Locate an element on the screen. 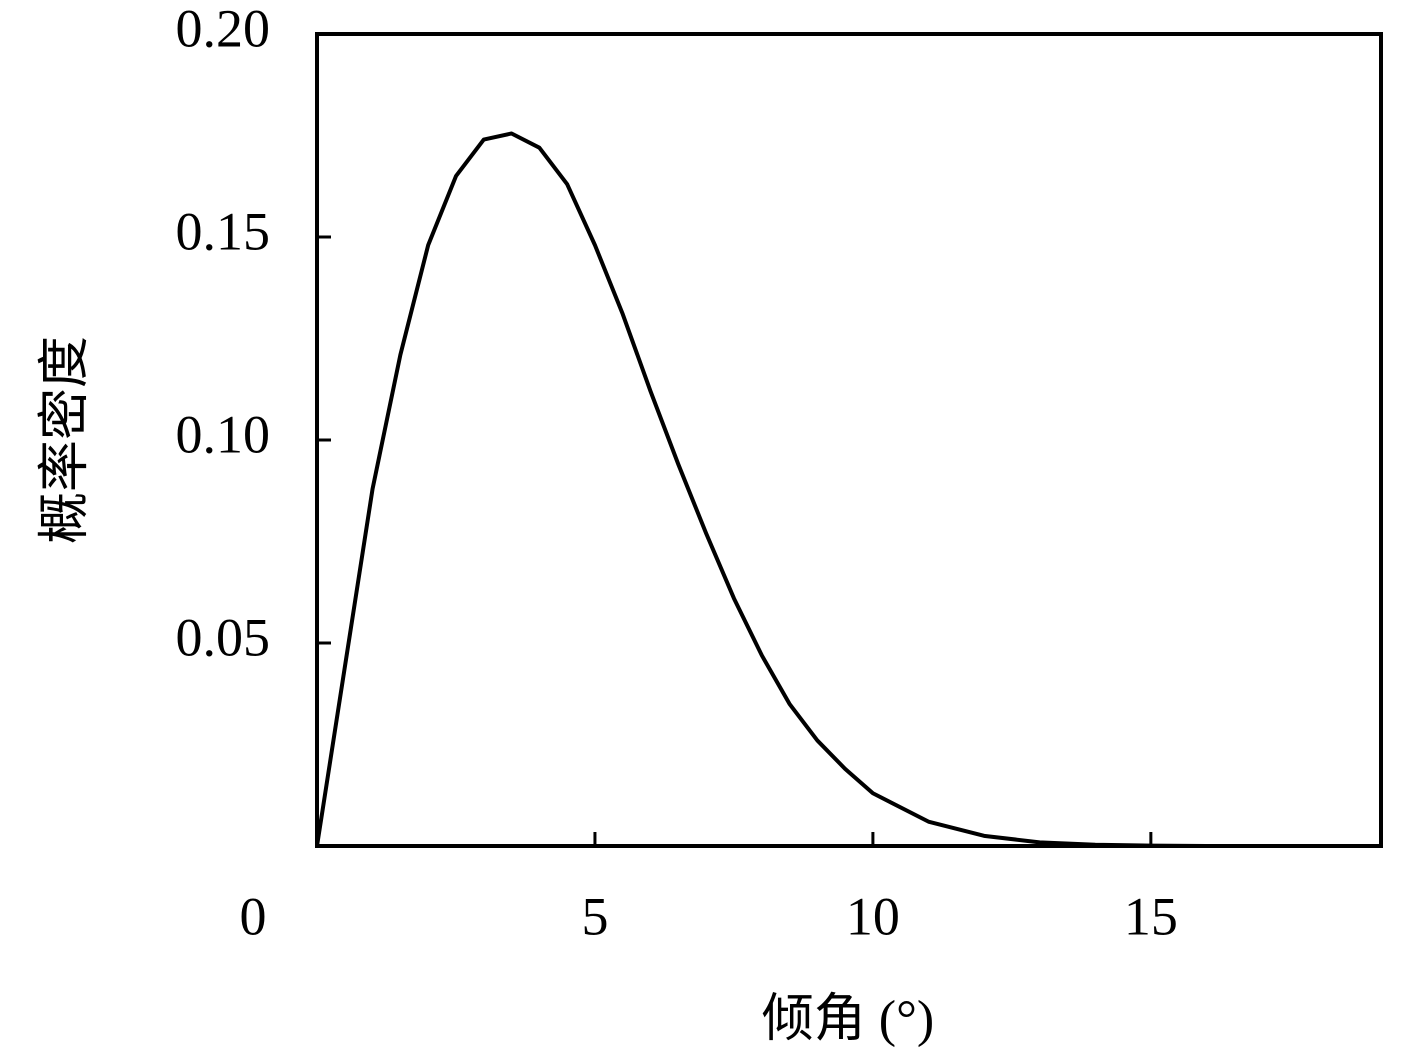 This screenshot has width=1417, height=1064. y-axis-title: 概率密度 is located at coordinates (65, 440).